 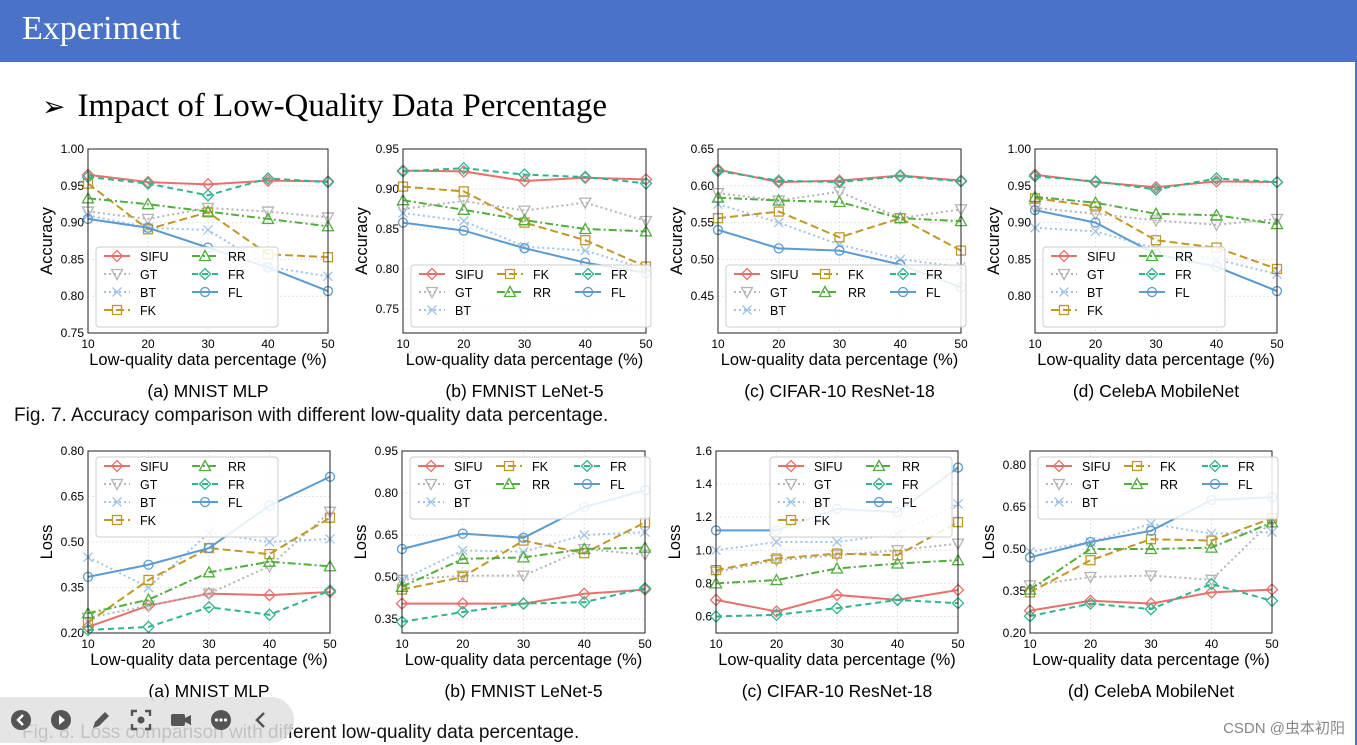 I want to click on y-tick-label: 0.65, so click(x=387, y=535).